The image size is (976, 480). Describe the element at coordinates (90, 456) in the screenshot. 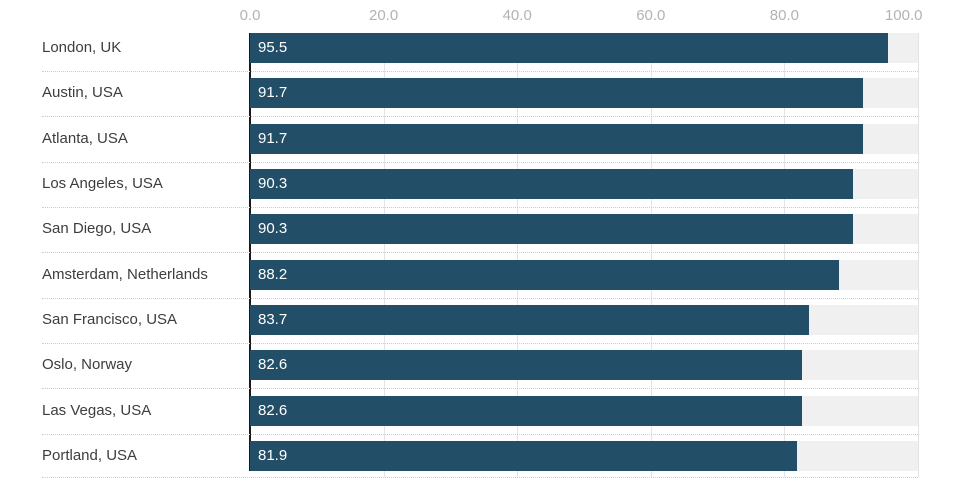

I see `category-label: Portland, USA` at that location.